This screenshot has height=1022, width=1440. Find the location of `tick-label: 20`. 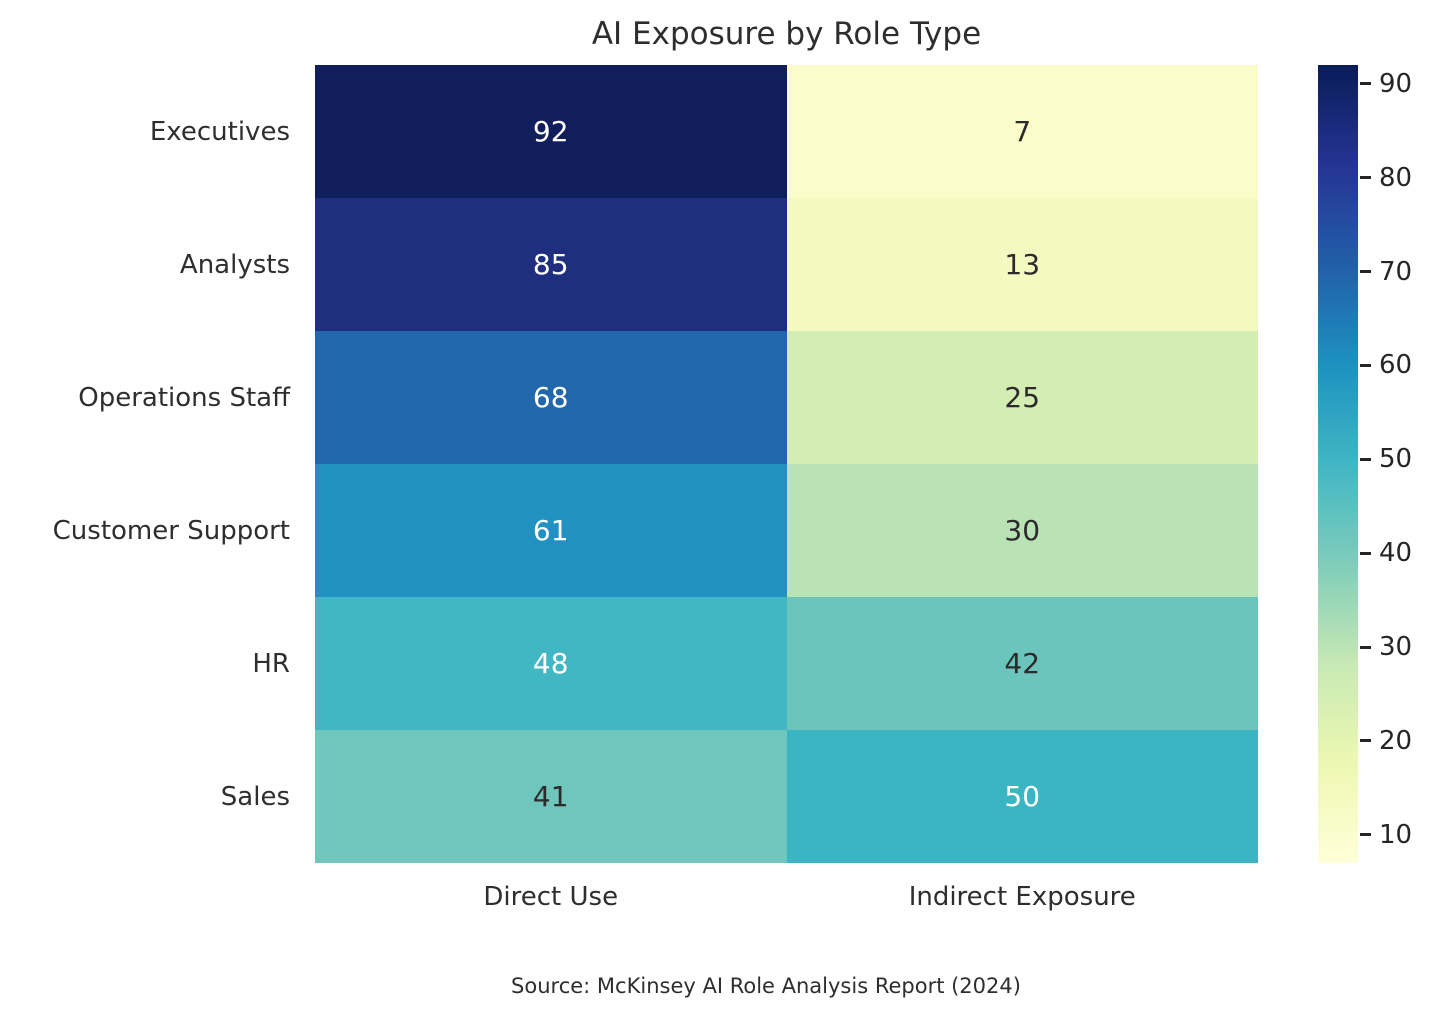

tick-label: 20 is located at coordinates (1396, 740).